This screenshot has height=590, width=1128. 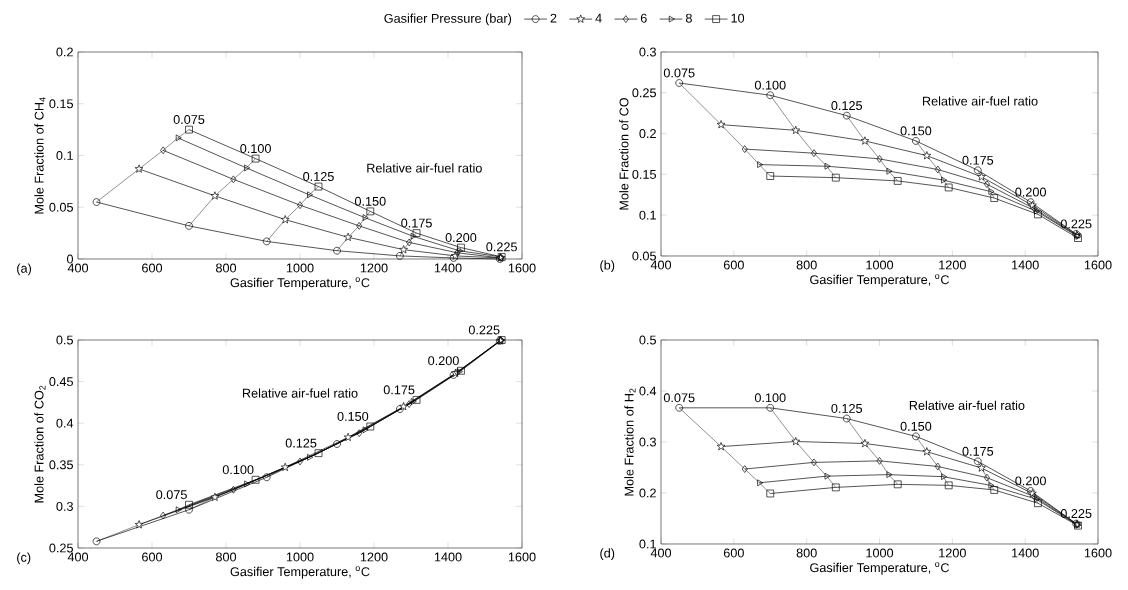 What do you see at coordinates (24, 269) in the screenshot?
I see `text: (a)` at bounding box center [24, 269].